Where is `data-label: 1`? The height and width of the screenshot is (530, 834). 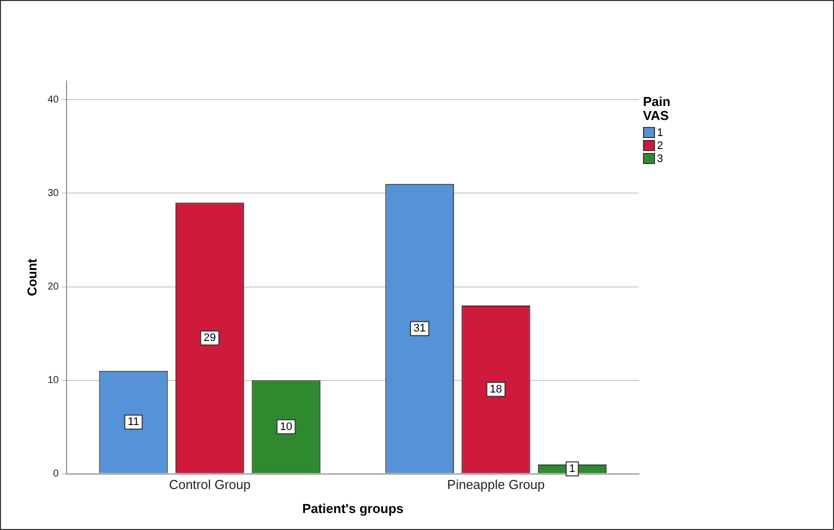 data-label: 1 is located at coordinates (572, 468).